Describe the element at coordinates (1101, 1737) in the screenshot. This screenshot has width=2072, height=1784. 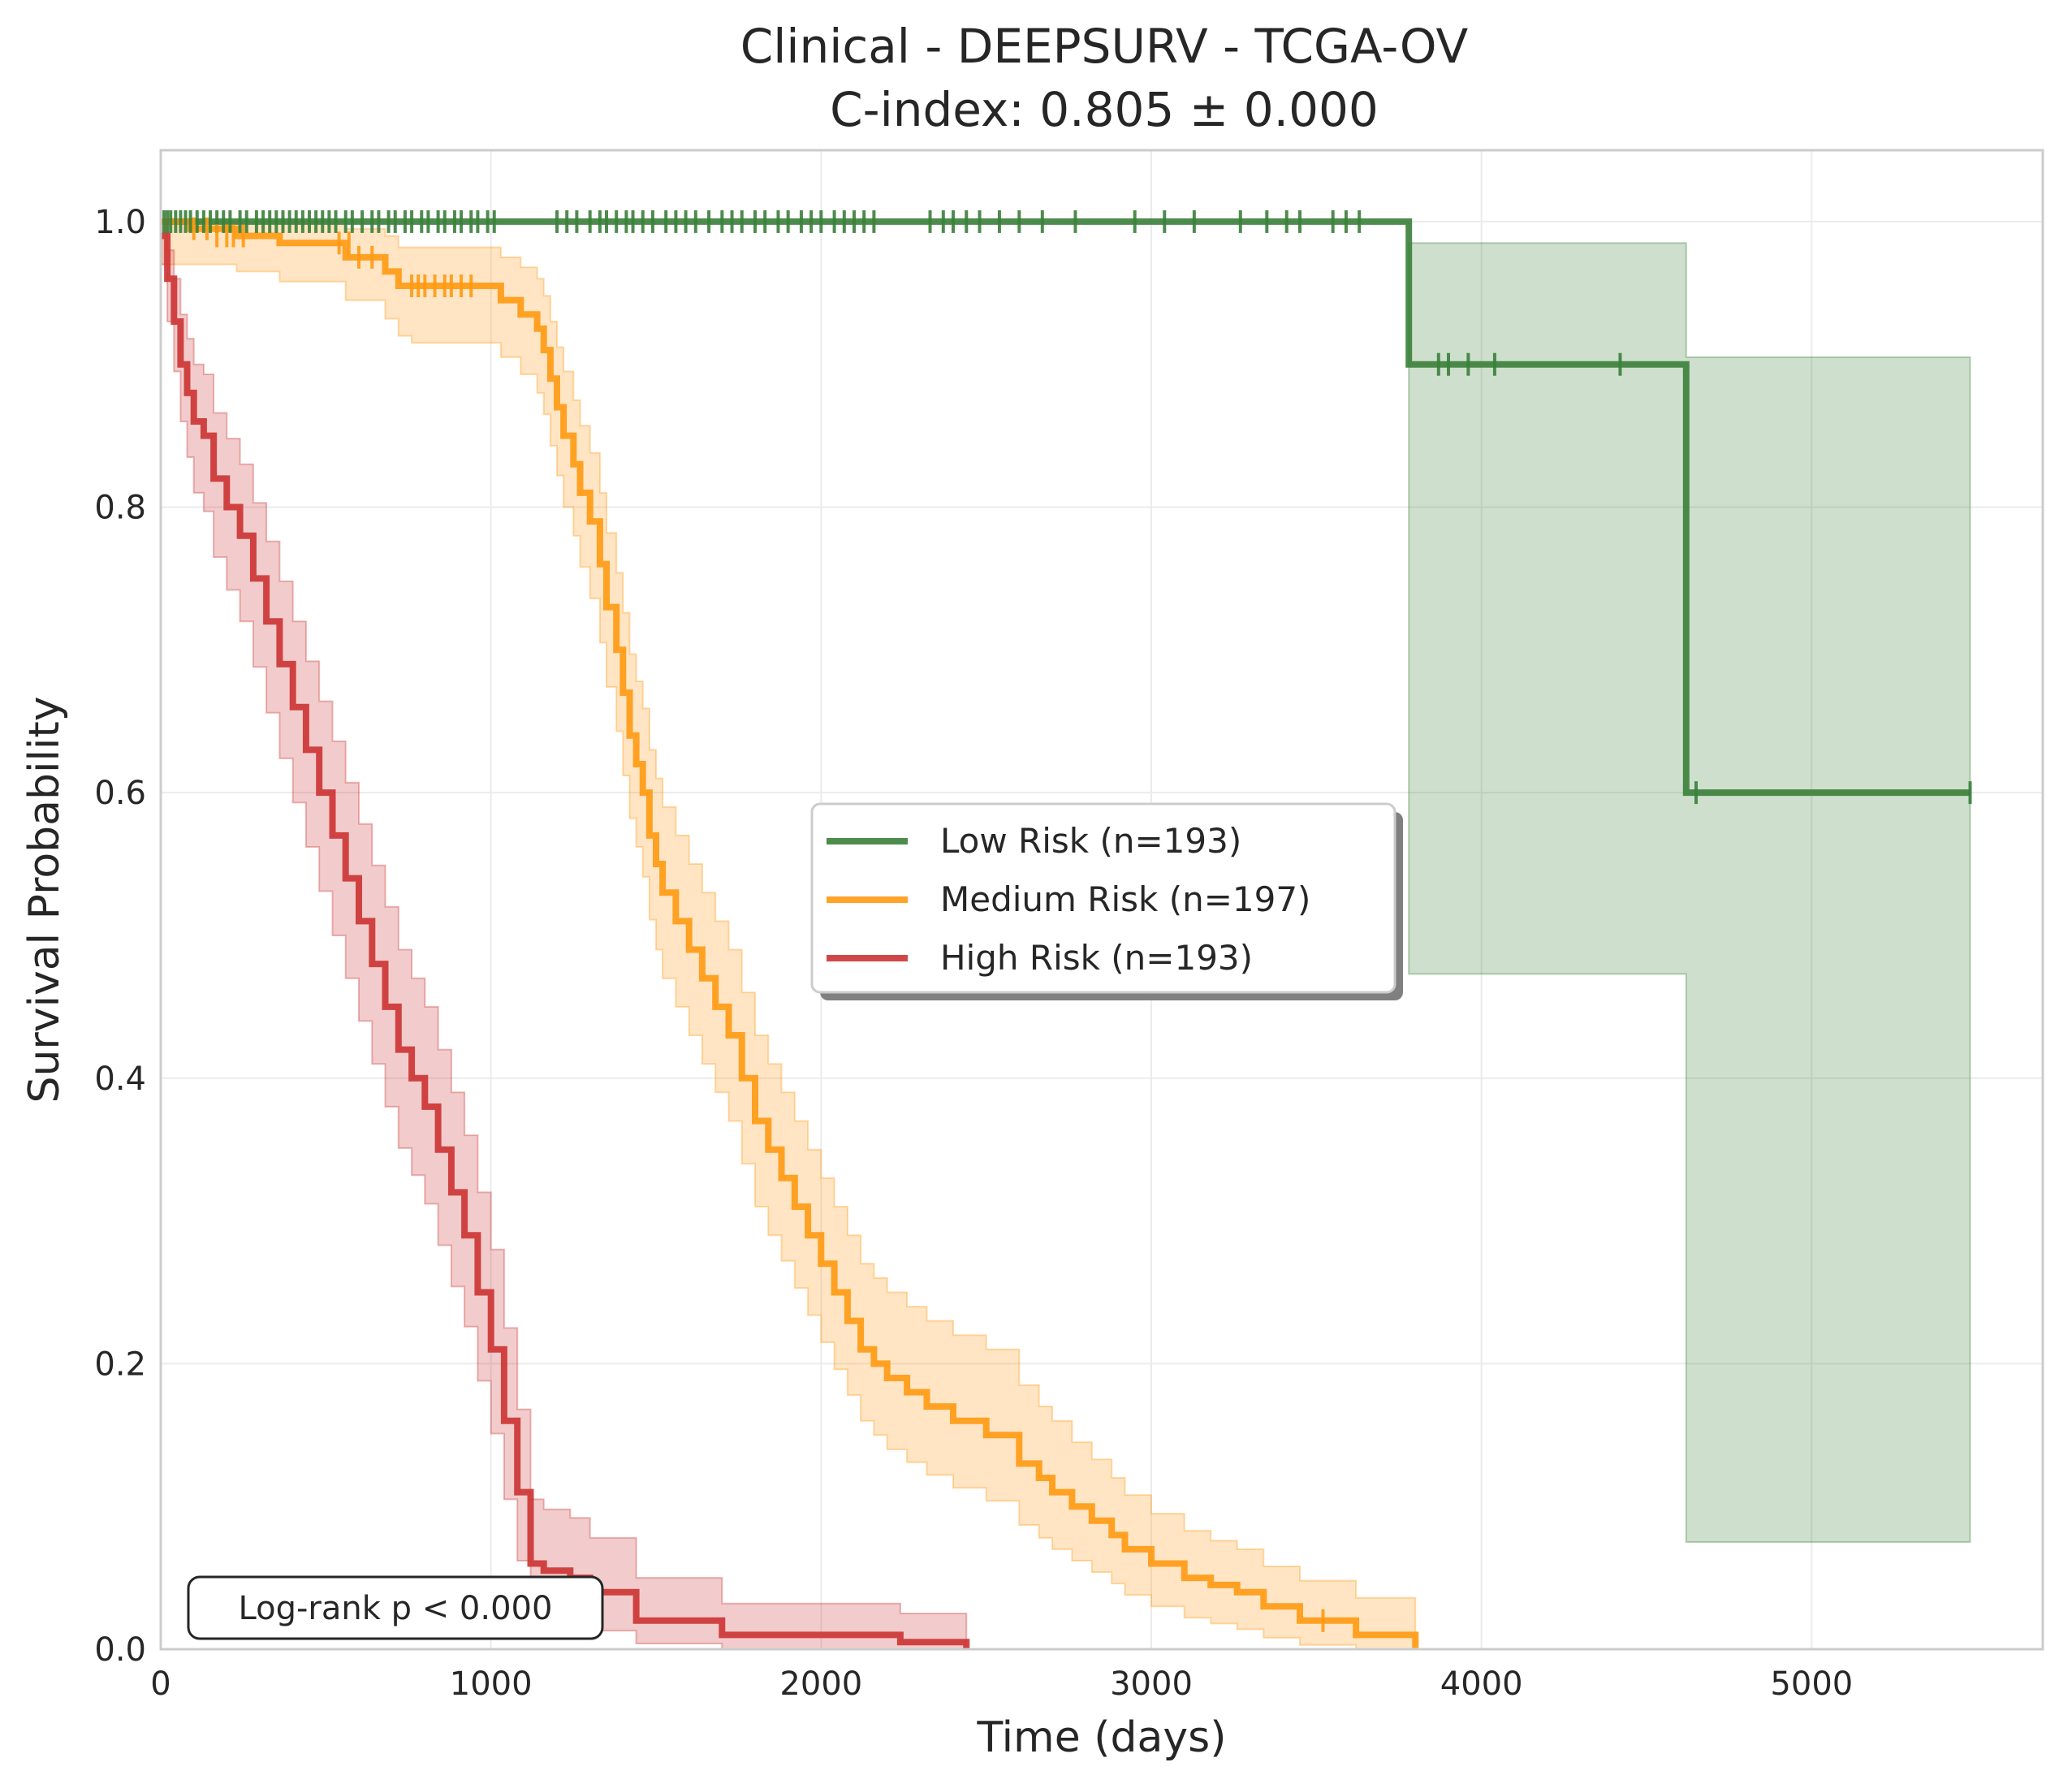
I see `x-axis-label: Time (days)` at that location.